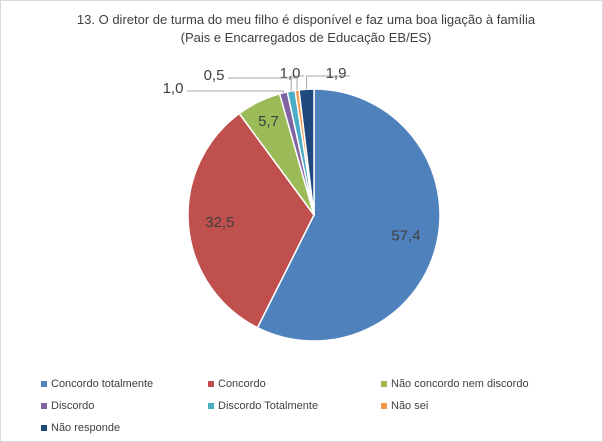 The width and height of the screenshot is (603, 442). I want to click on data-label: 0,5, so click(214, 75).